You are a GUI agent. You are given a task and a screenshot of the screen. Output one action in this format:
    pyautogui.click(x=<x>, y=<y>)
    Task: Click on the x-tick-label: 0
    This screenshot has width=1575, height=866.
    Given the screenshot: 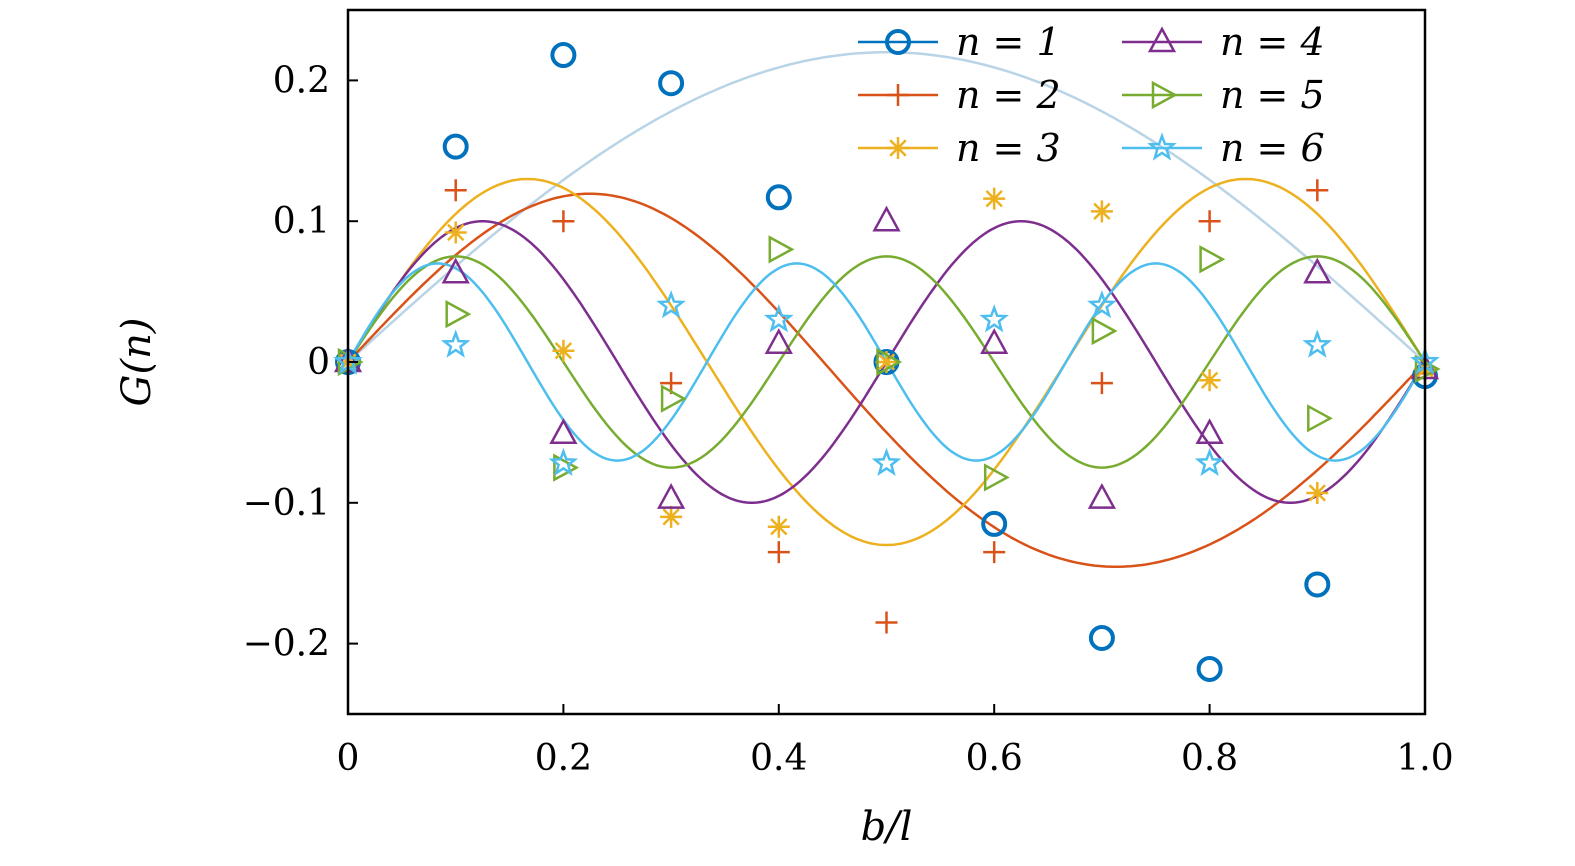 What is the action you would take?
    pyautogui.click(x=348, y=758)
    